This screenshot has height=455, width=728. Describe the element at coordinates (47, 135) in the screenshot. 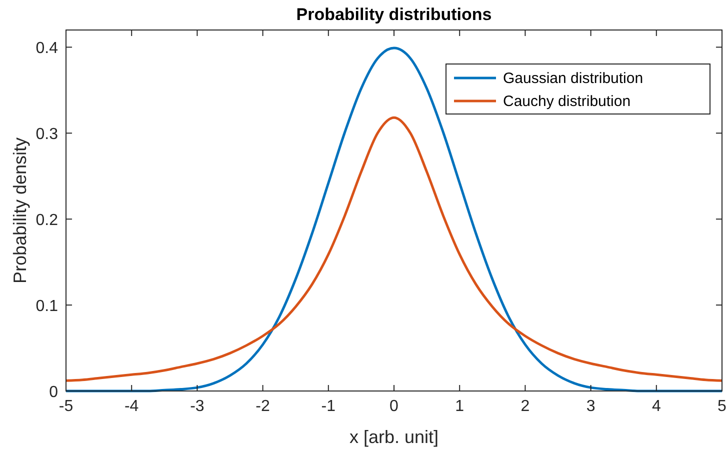

I see `y-tick-label: 0.3` at that location.